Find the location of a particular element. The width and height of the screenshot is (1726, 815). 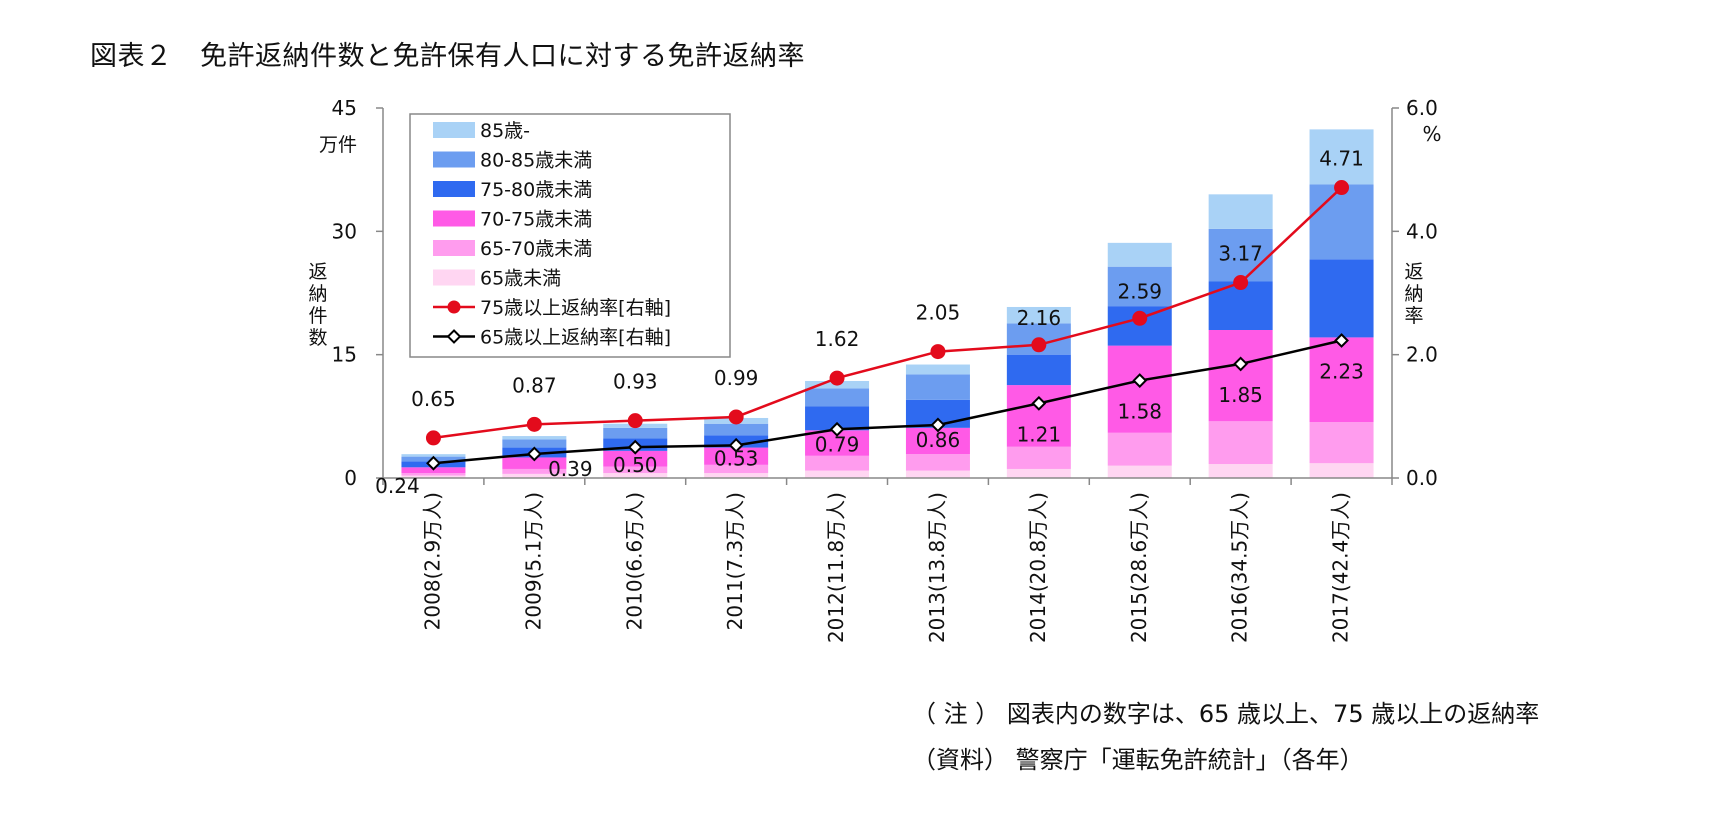

legend-label: 65-70歳未満 is located at coordinates (536, 249).